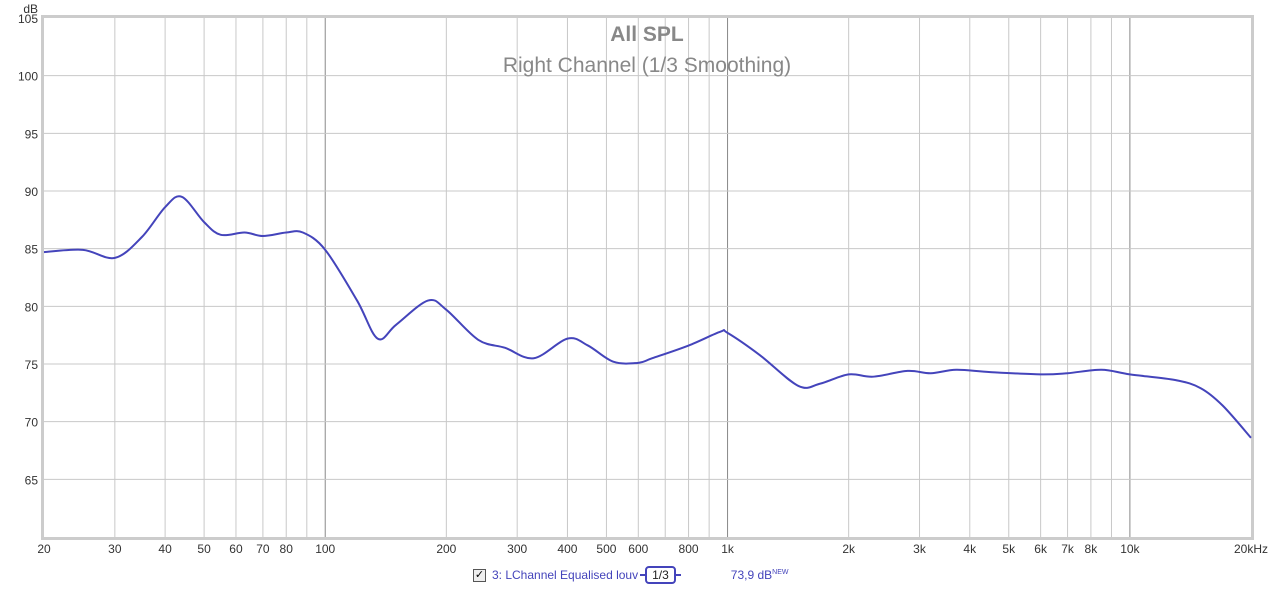  Describe the element at coordinates (647, 65) in the screenshot. I see `chart-subtitle: Right Channel (1/3 Smoothing)` at that location.